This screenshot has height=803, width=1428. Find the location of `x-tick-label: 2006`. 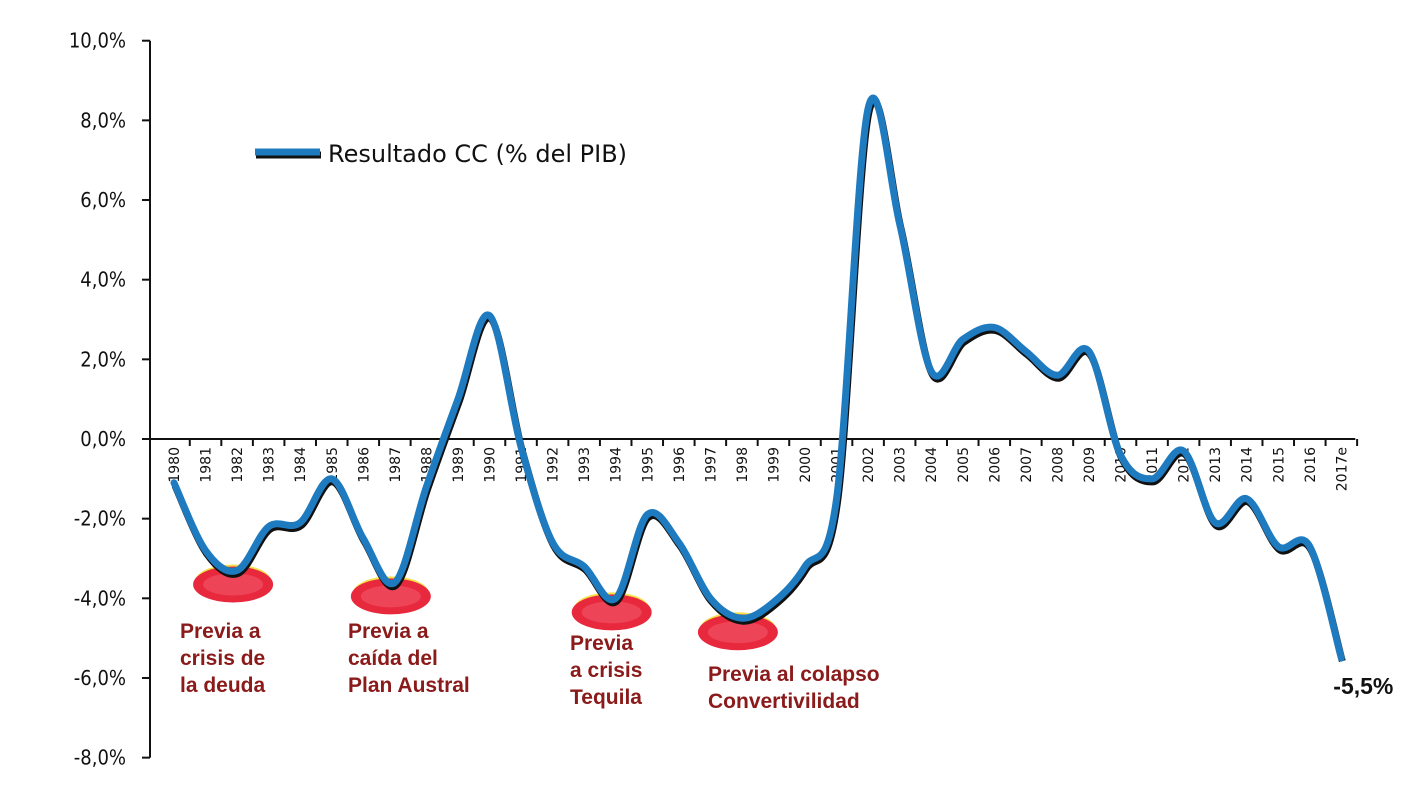

x-tick-label: 2006 is located at coordinates (995, 465).